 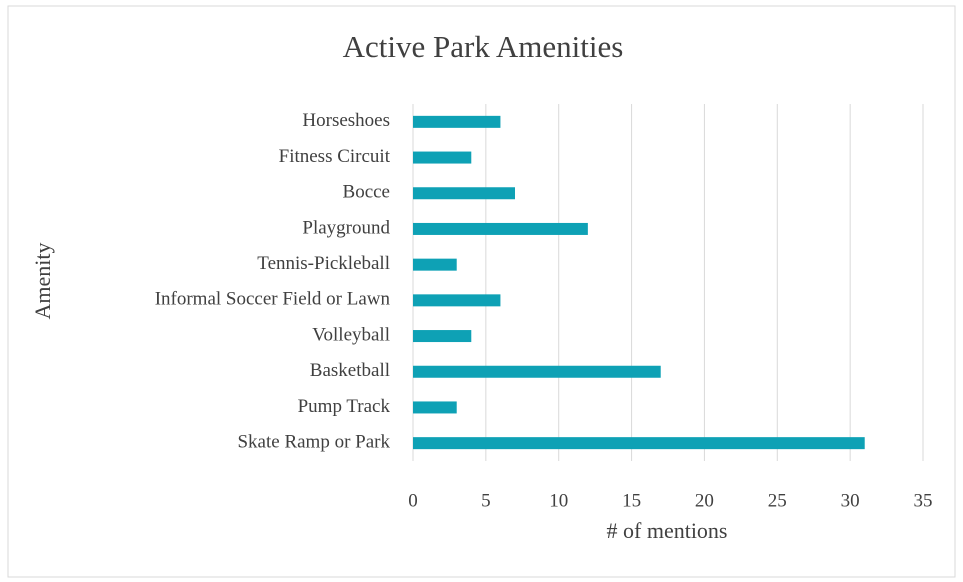 What do you see at coordinates (346, 120) in the screenshot?
I see `y-tick-label: Horseshoes` at bounding box center [346, 120].